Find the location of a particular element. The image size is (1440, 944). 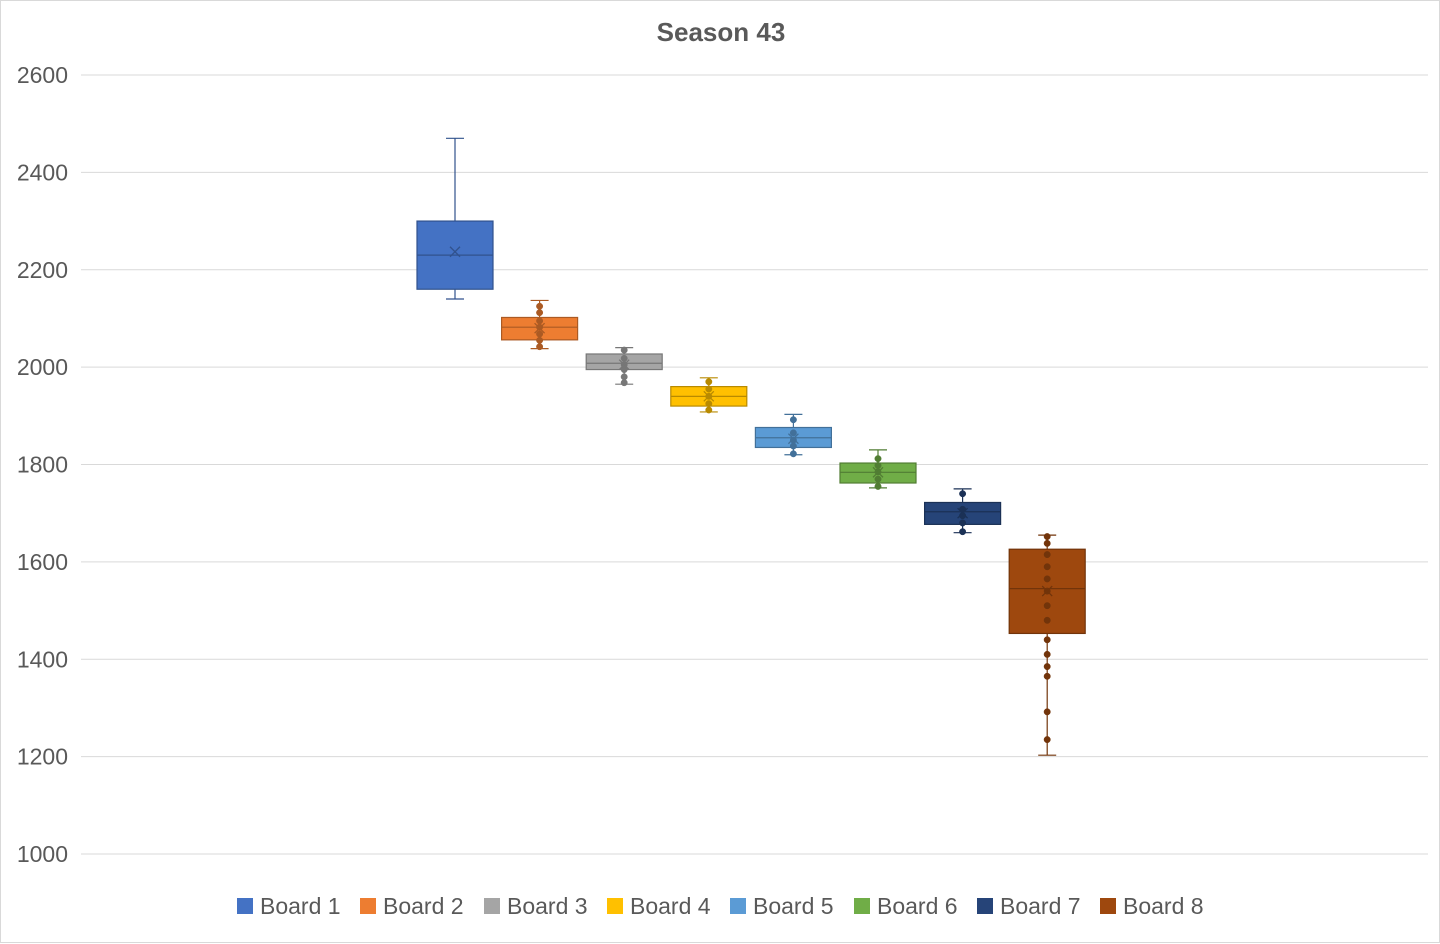

legend-label: Board 1 is located at coordinates (300, 906).